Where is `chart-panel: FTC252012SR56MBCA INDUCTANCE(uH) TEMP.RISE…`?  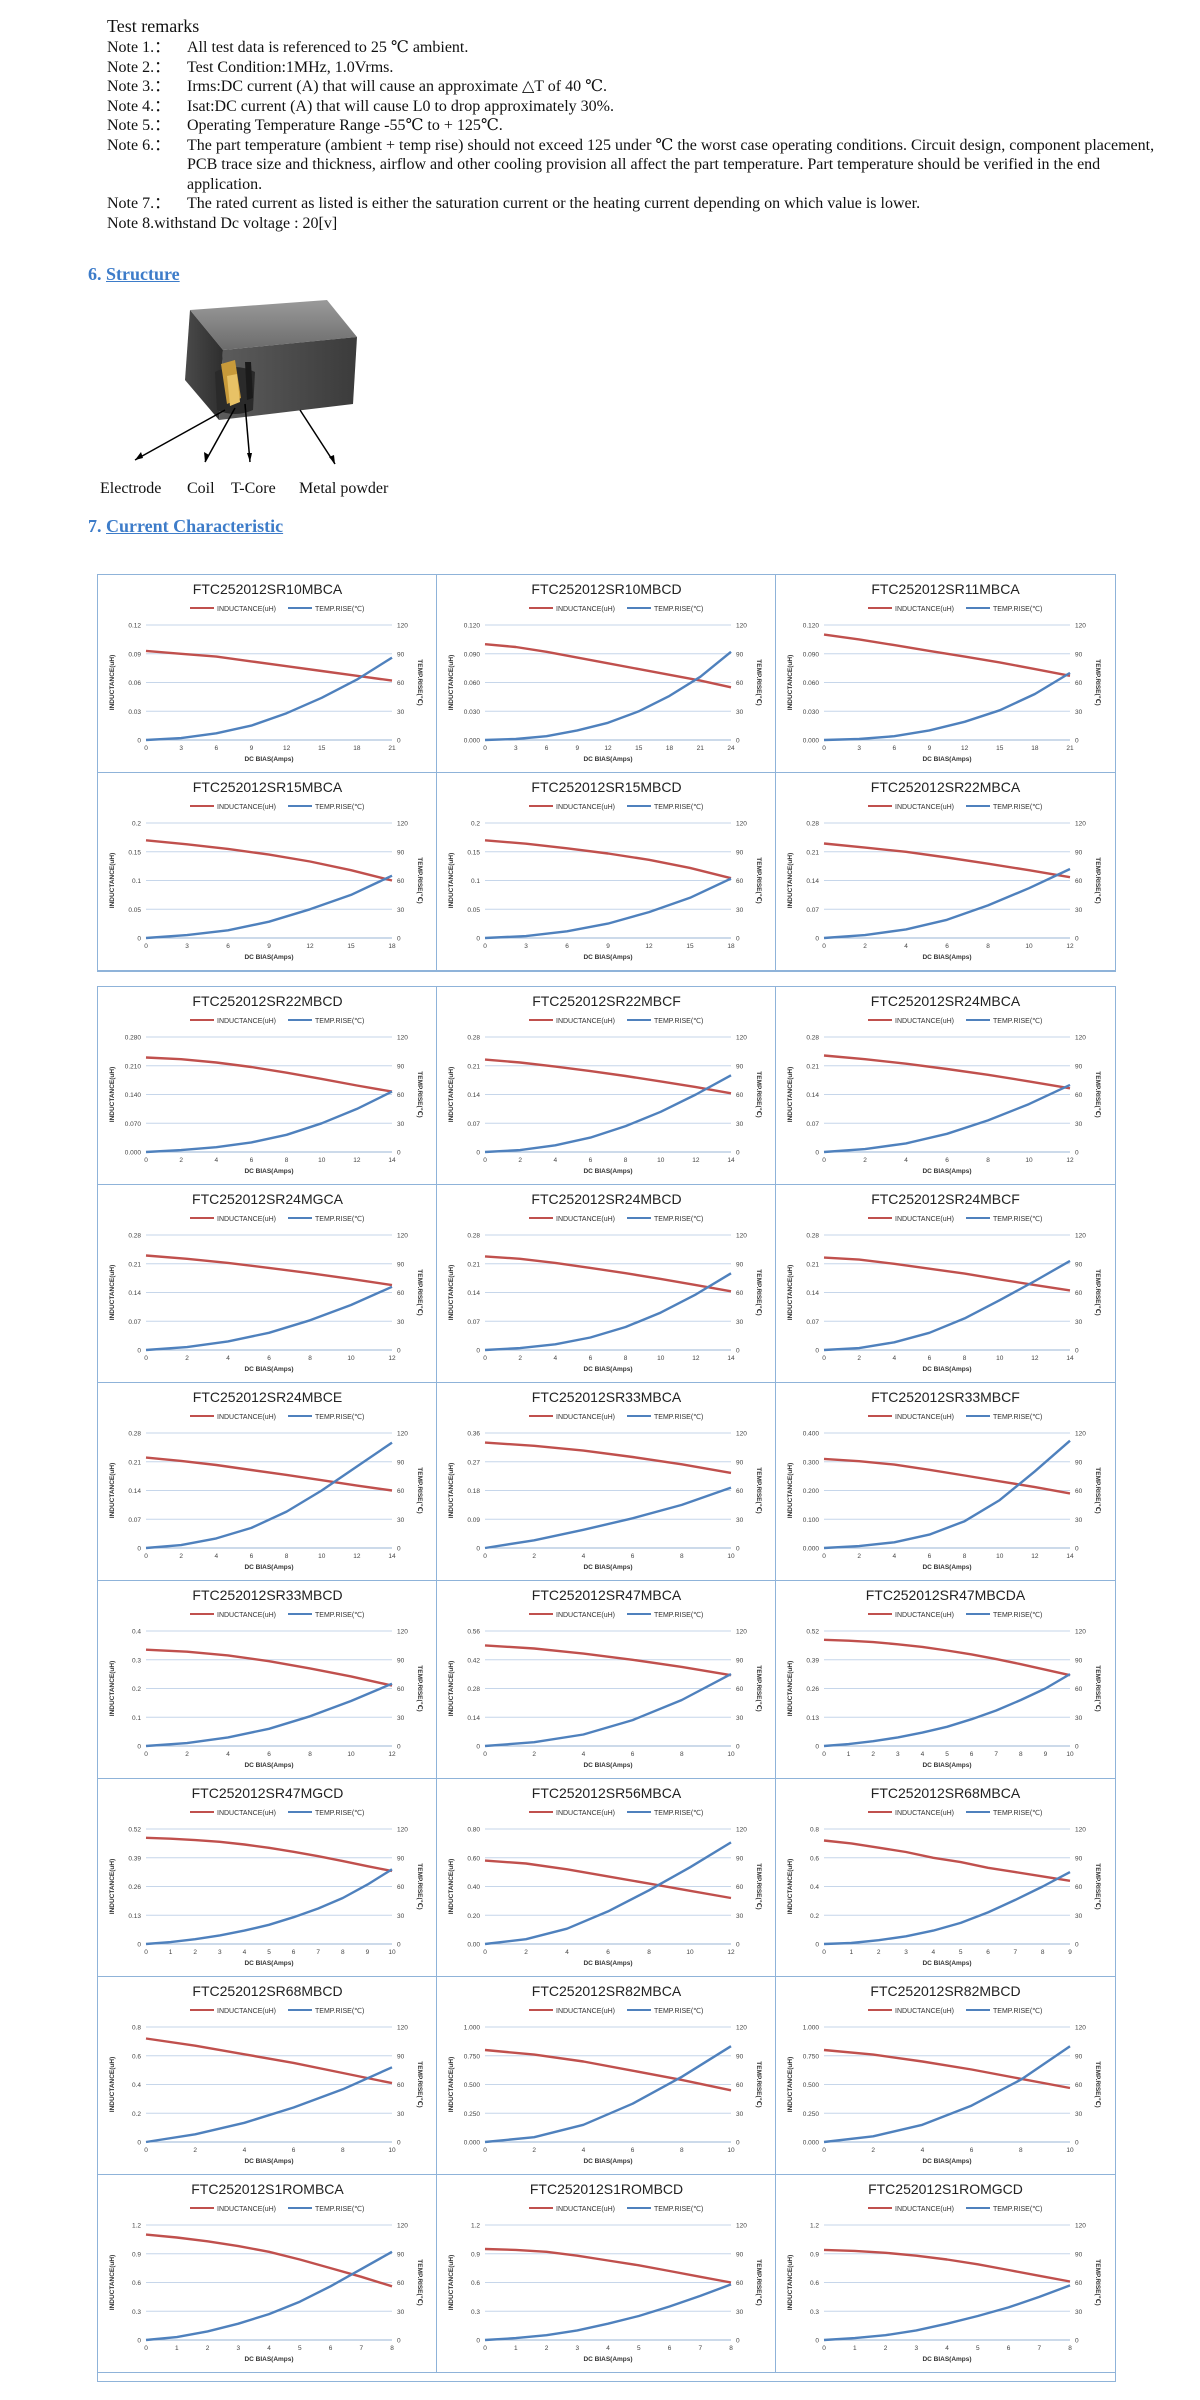 chart-panel: FTC252012SR56MBCA INDUCTANCE(uH) TEMP.RISE… is located at coordinates (606, 1878).